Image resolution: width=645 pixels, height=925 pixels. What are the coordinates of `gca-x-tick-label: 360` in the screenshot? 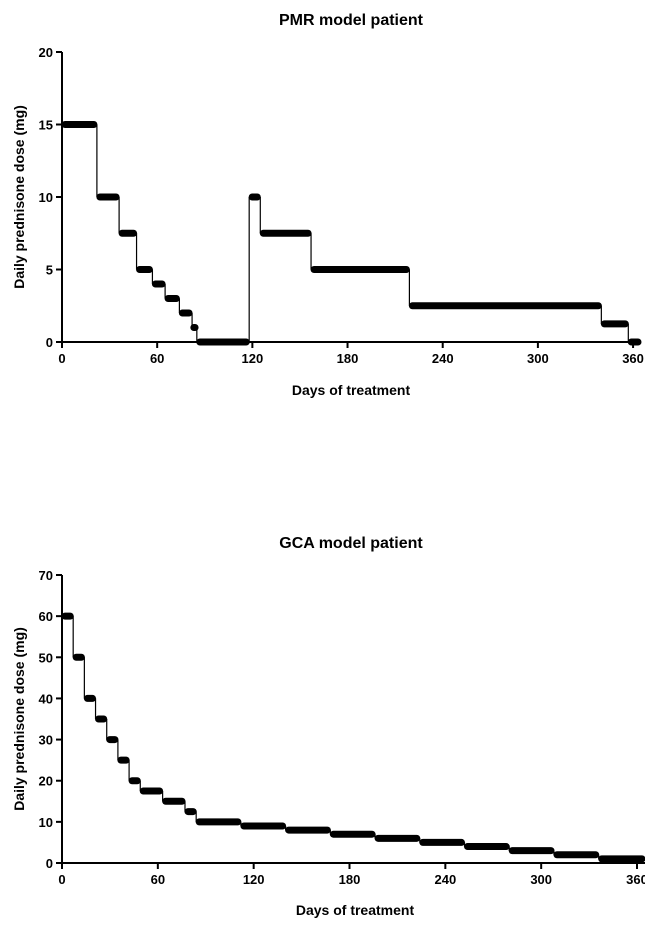 It's located at (635, 879).